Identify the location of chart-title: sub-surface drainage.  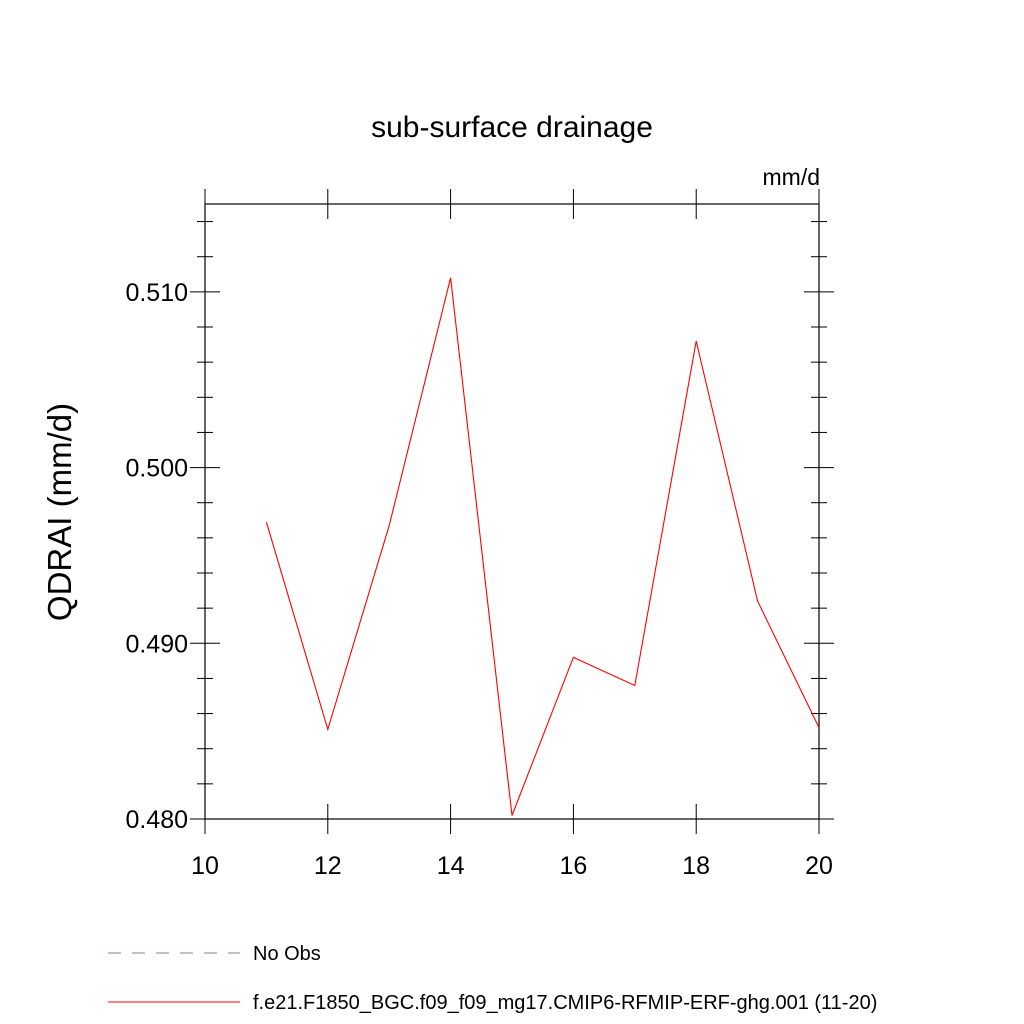
(512, 127).